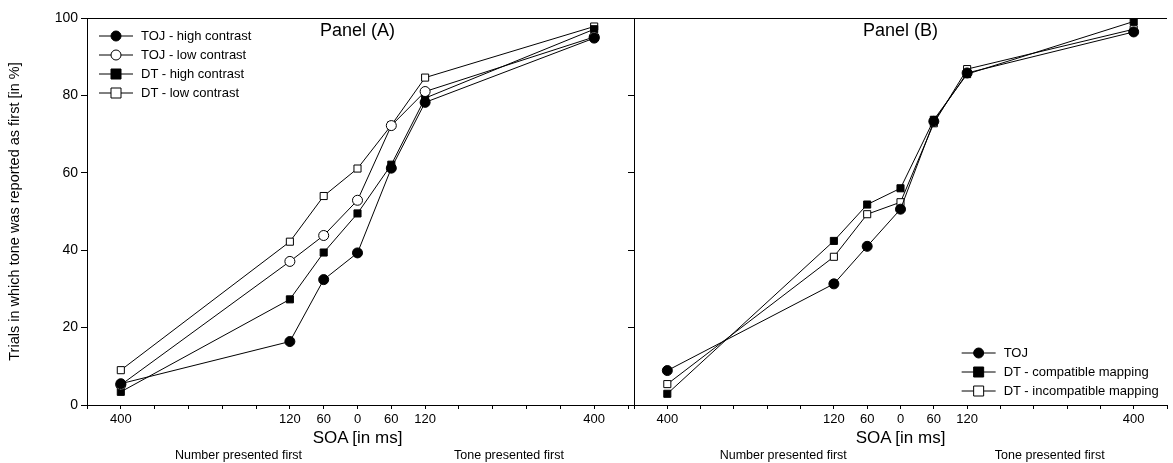  What do you see at coordinates (1076, 371) in the screenshot?
I see `legend-label: DT - compatible mapping` at bounding box center [1076, 371].